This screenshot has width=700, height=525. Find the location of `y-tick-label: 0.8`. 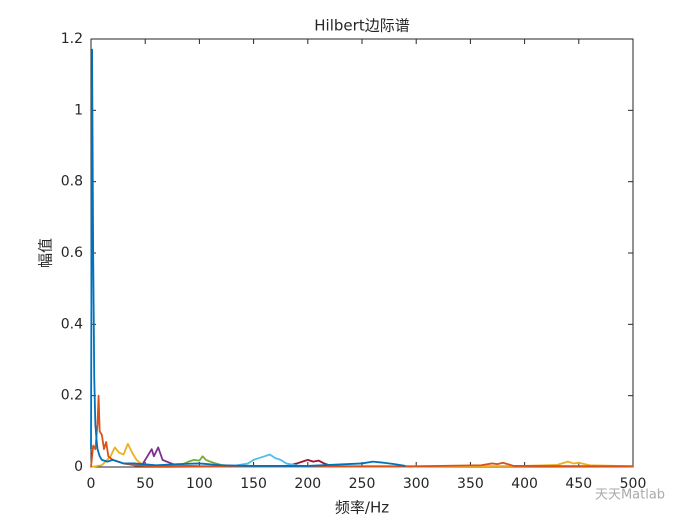

y-tick-label: 0.8 is located at coordinates (72, 182).